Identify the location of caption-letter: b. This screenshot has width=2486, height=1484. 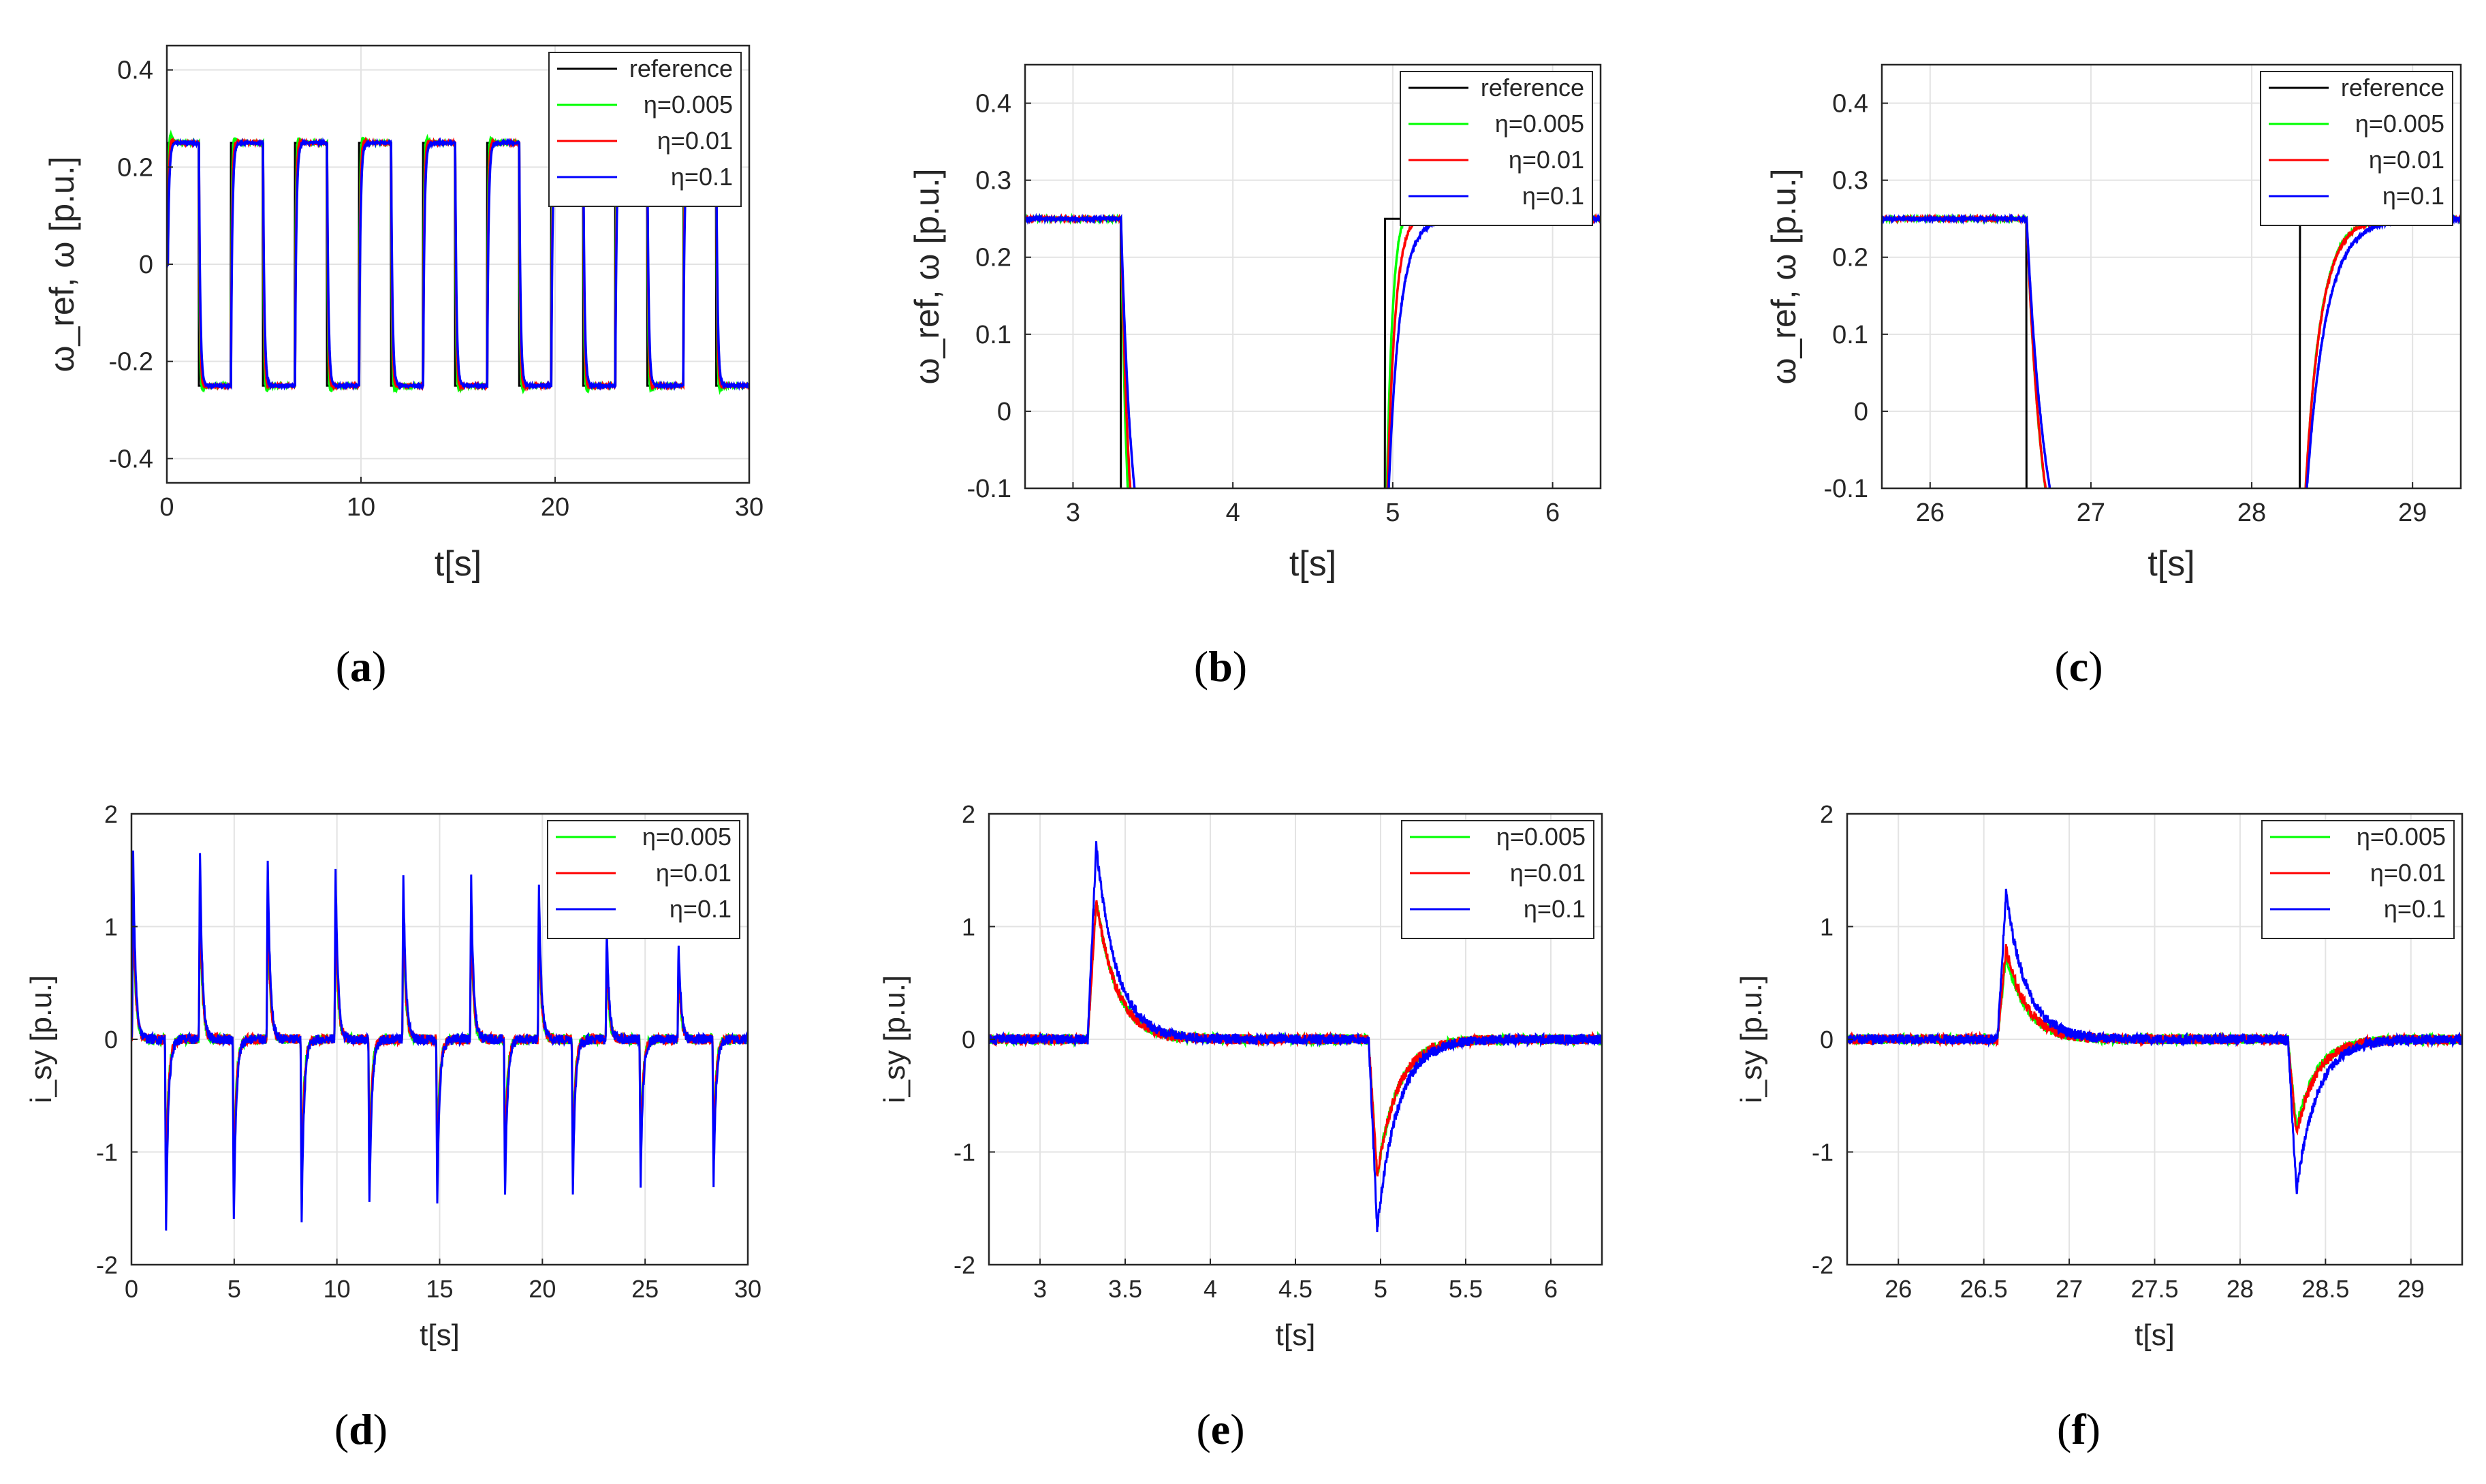
(1220, 666).